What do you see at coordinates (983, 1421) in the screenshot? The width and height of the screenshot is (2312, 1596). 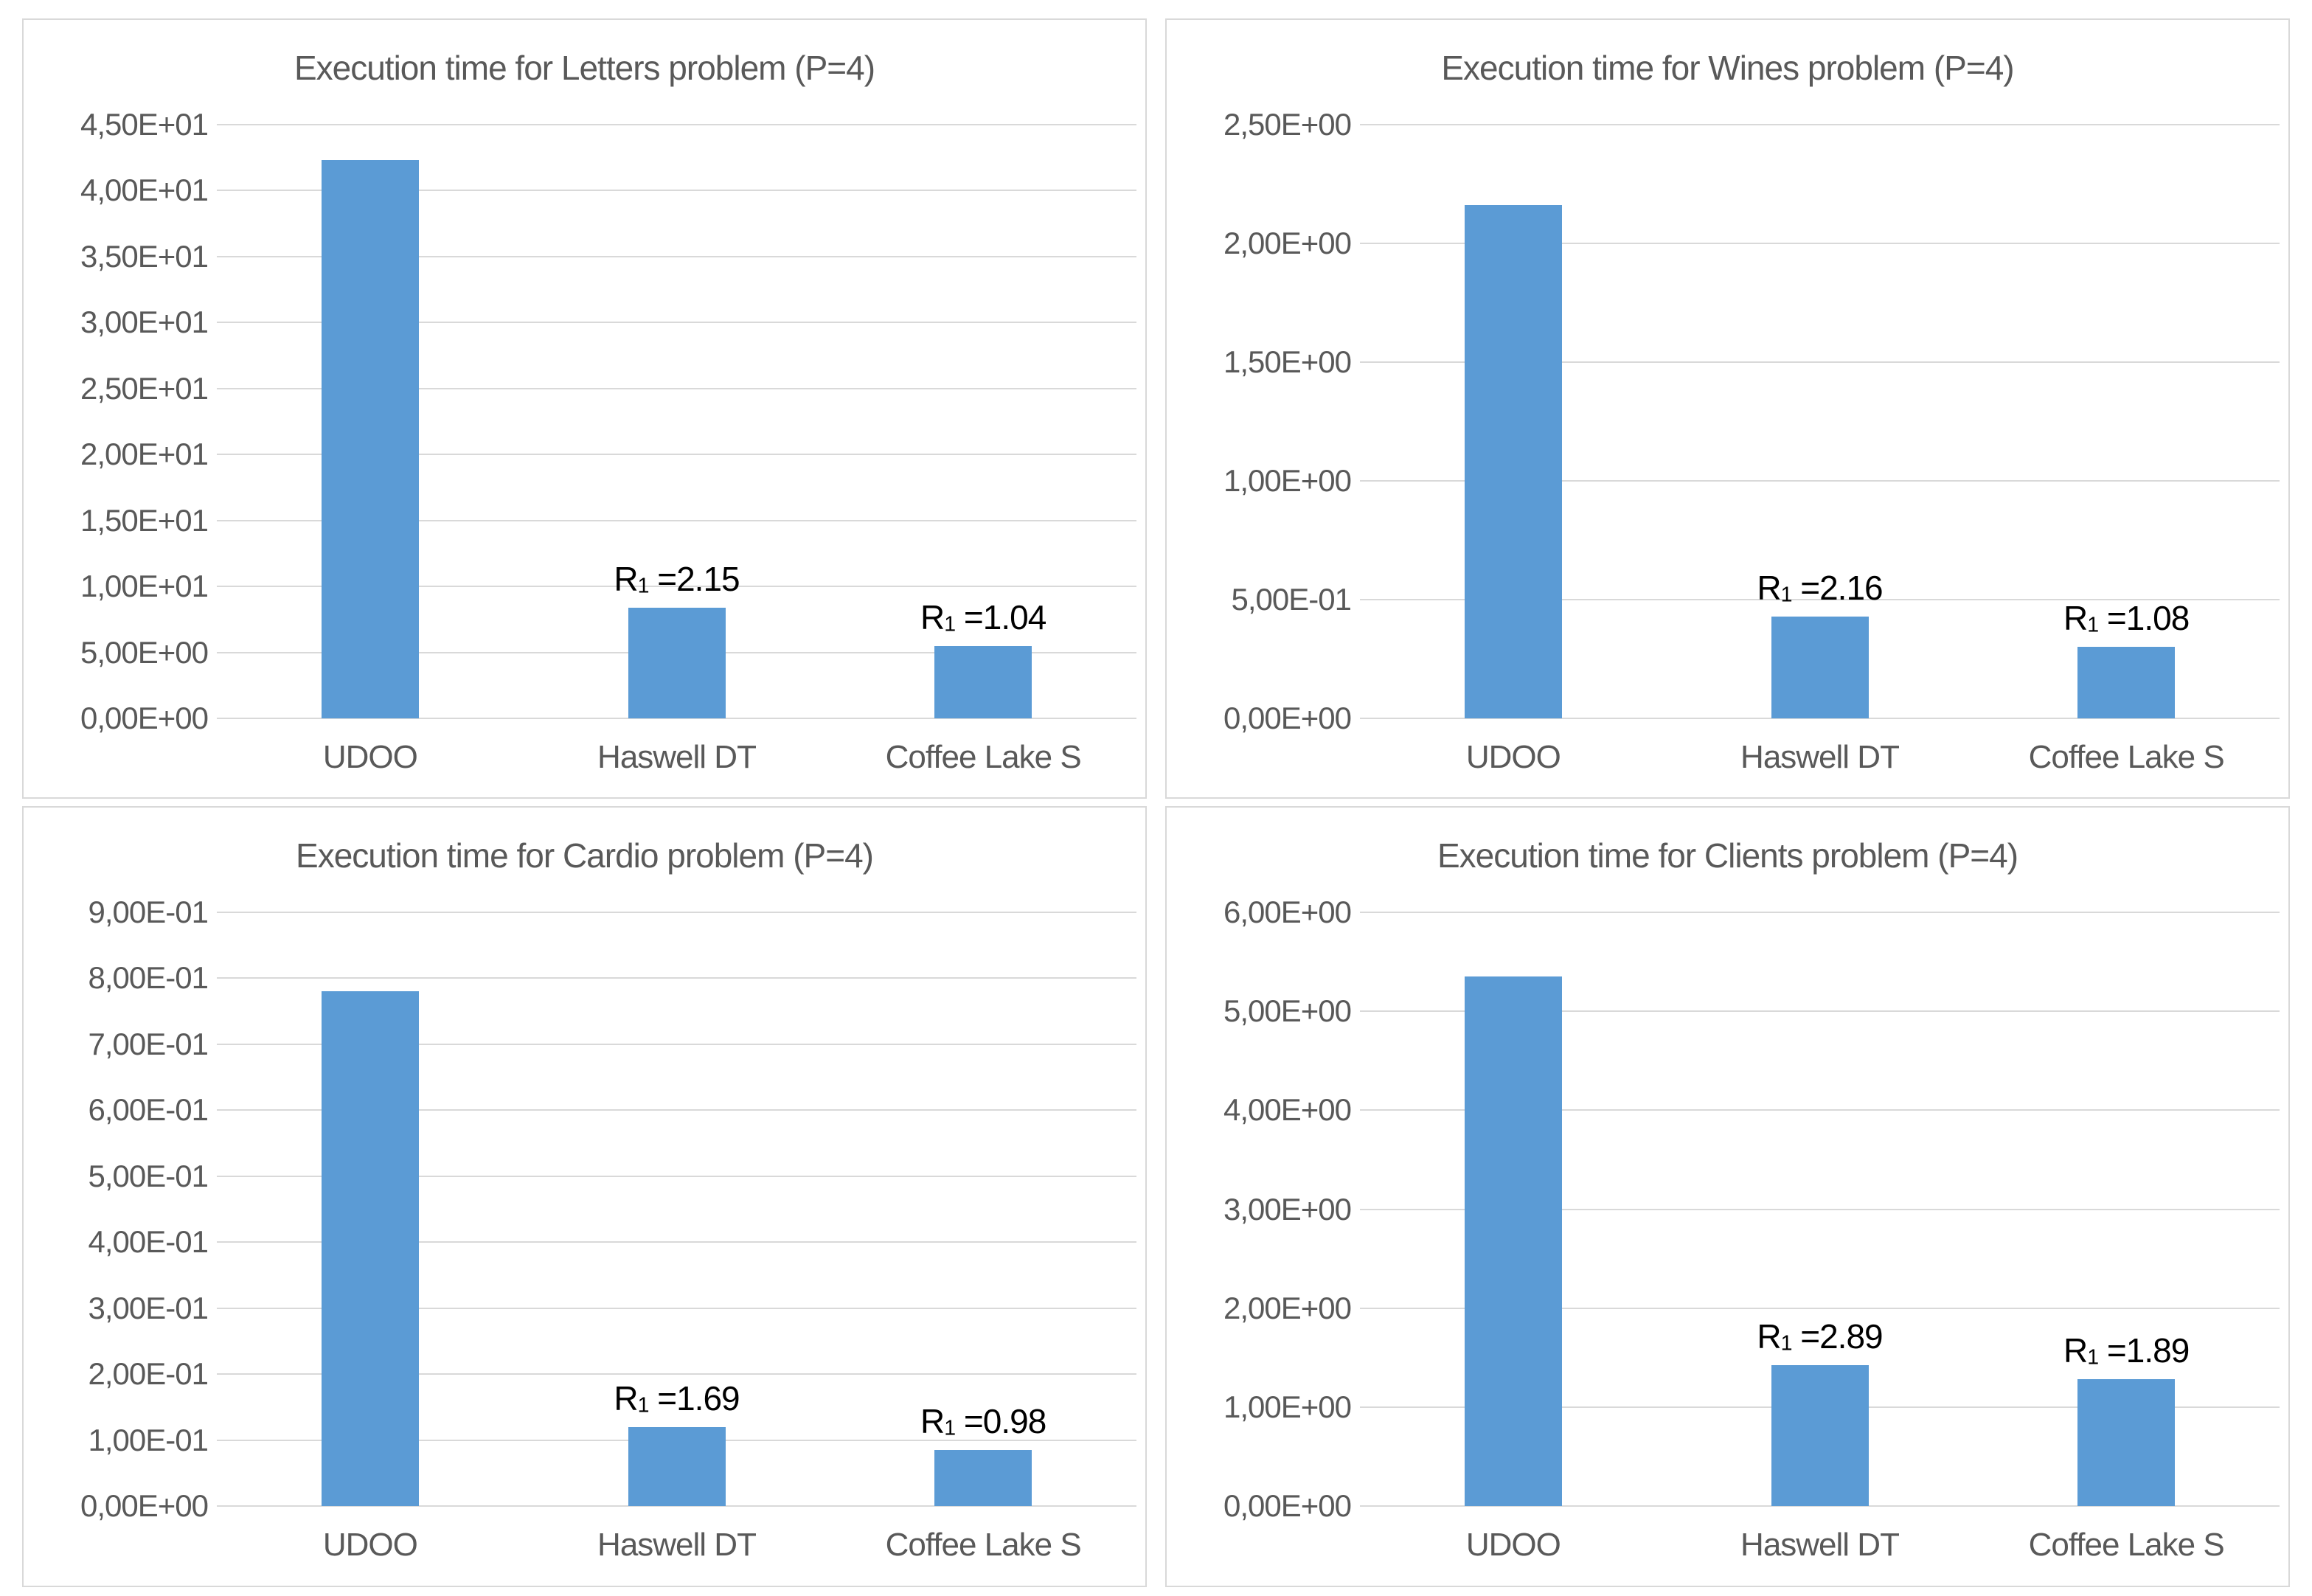 I see `bar-annotation: R1 =0.98` at bounding box center [983, 1421].